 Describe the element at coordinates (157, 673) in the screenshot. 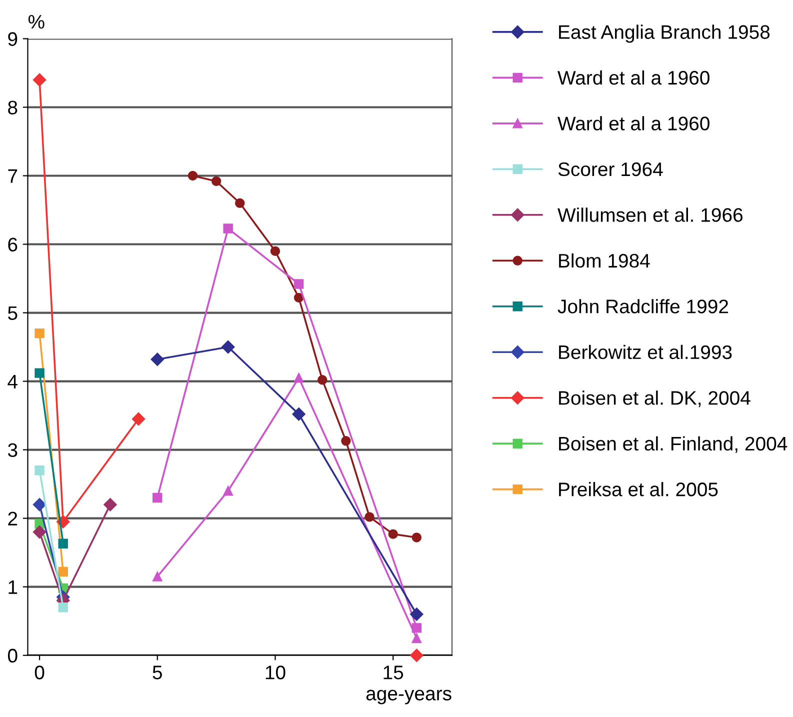

I see `x-tick-label: 5` at that location.